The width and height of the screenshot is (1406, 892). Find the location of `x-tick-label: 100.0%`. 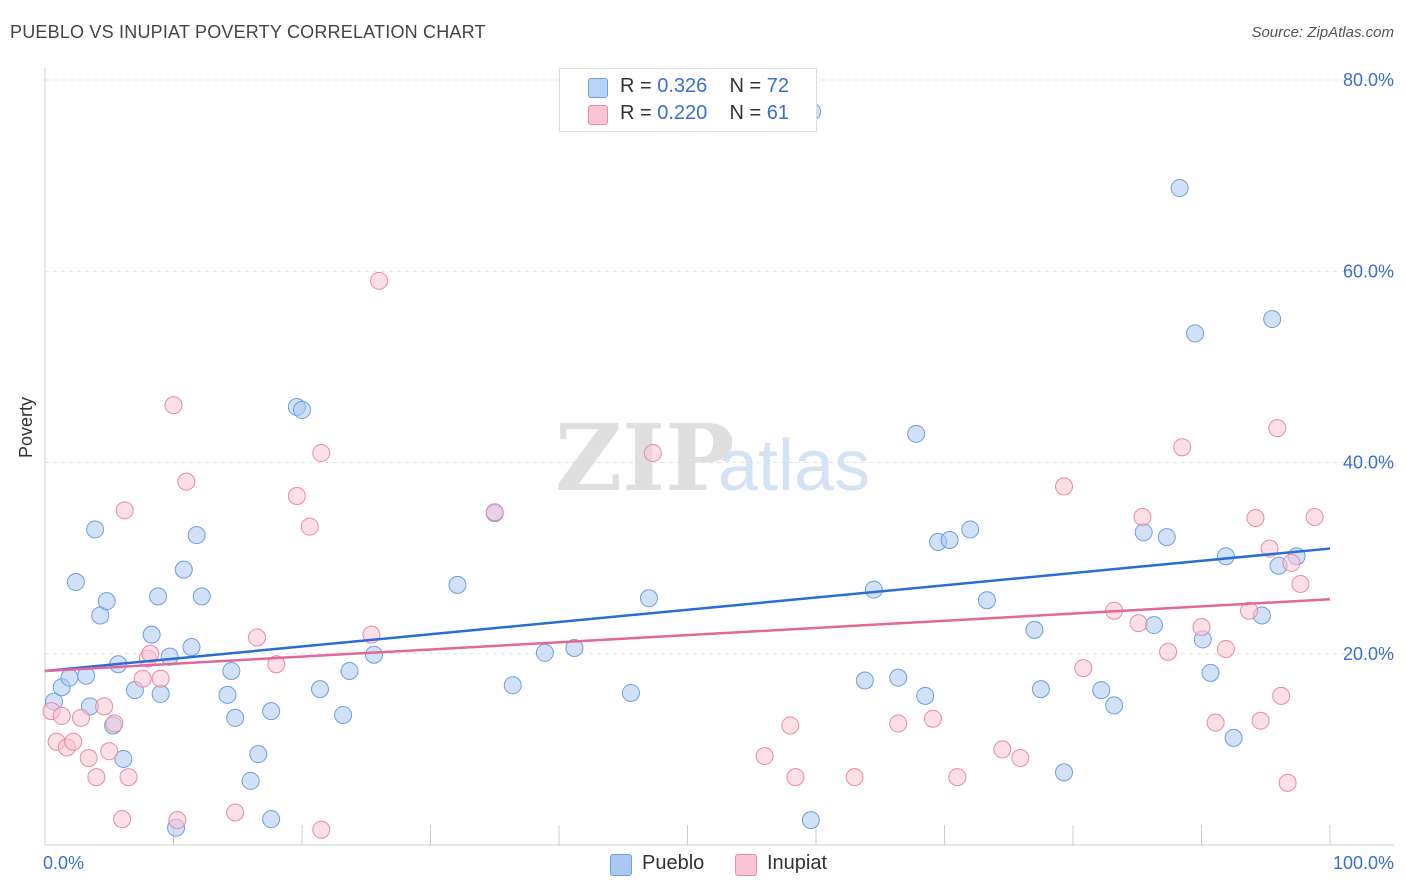

x-tick-label: 100.0% is located at coordinates (1363, 863).